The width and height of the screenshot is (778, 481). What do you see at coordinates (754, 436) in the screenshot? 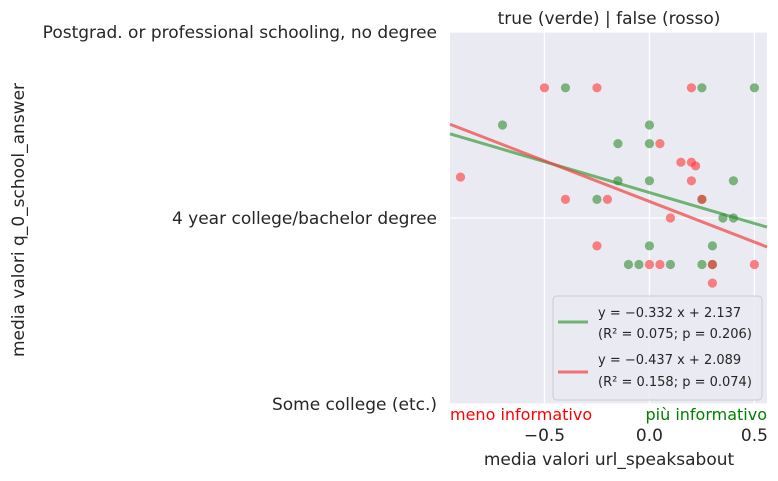
I see `x-tick-label: 0.5` at bounding box center [754, 436].